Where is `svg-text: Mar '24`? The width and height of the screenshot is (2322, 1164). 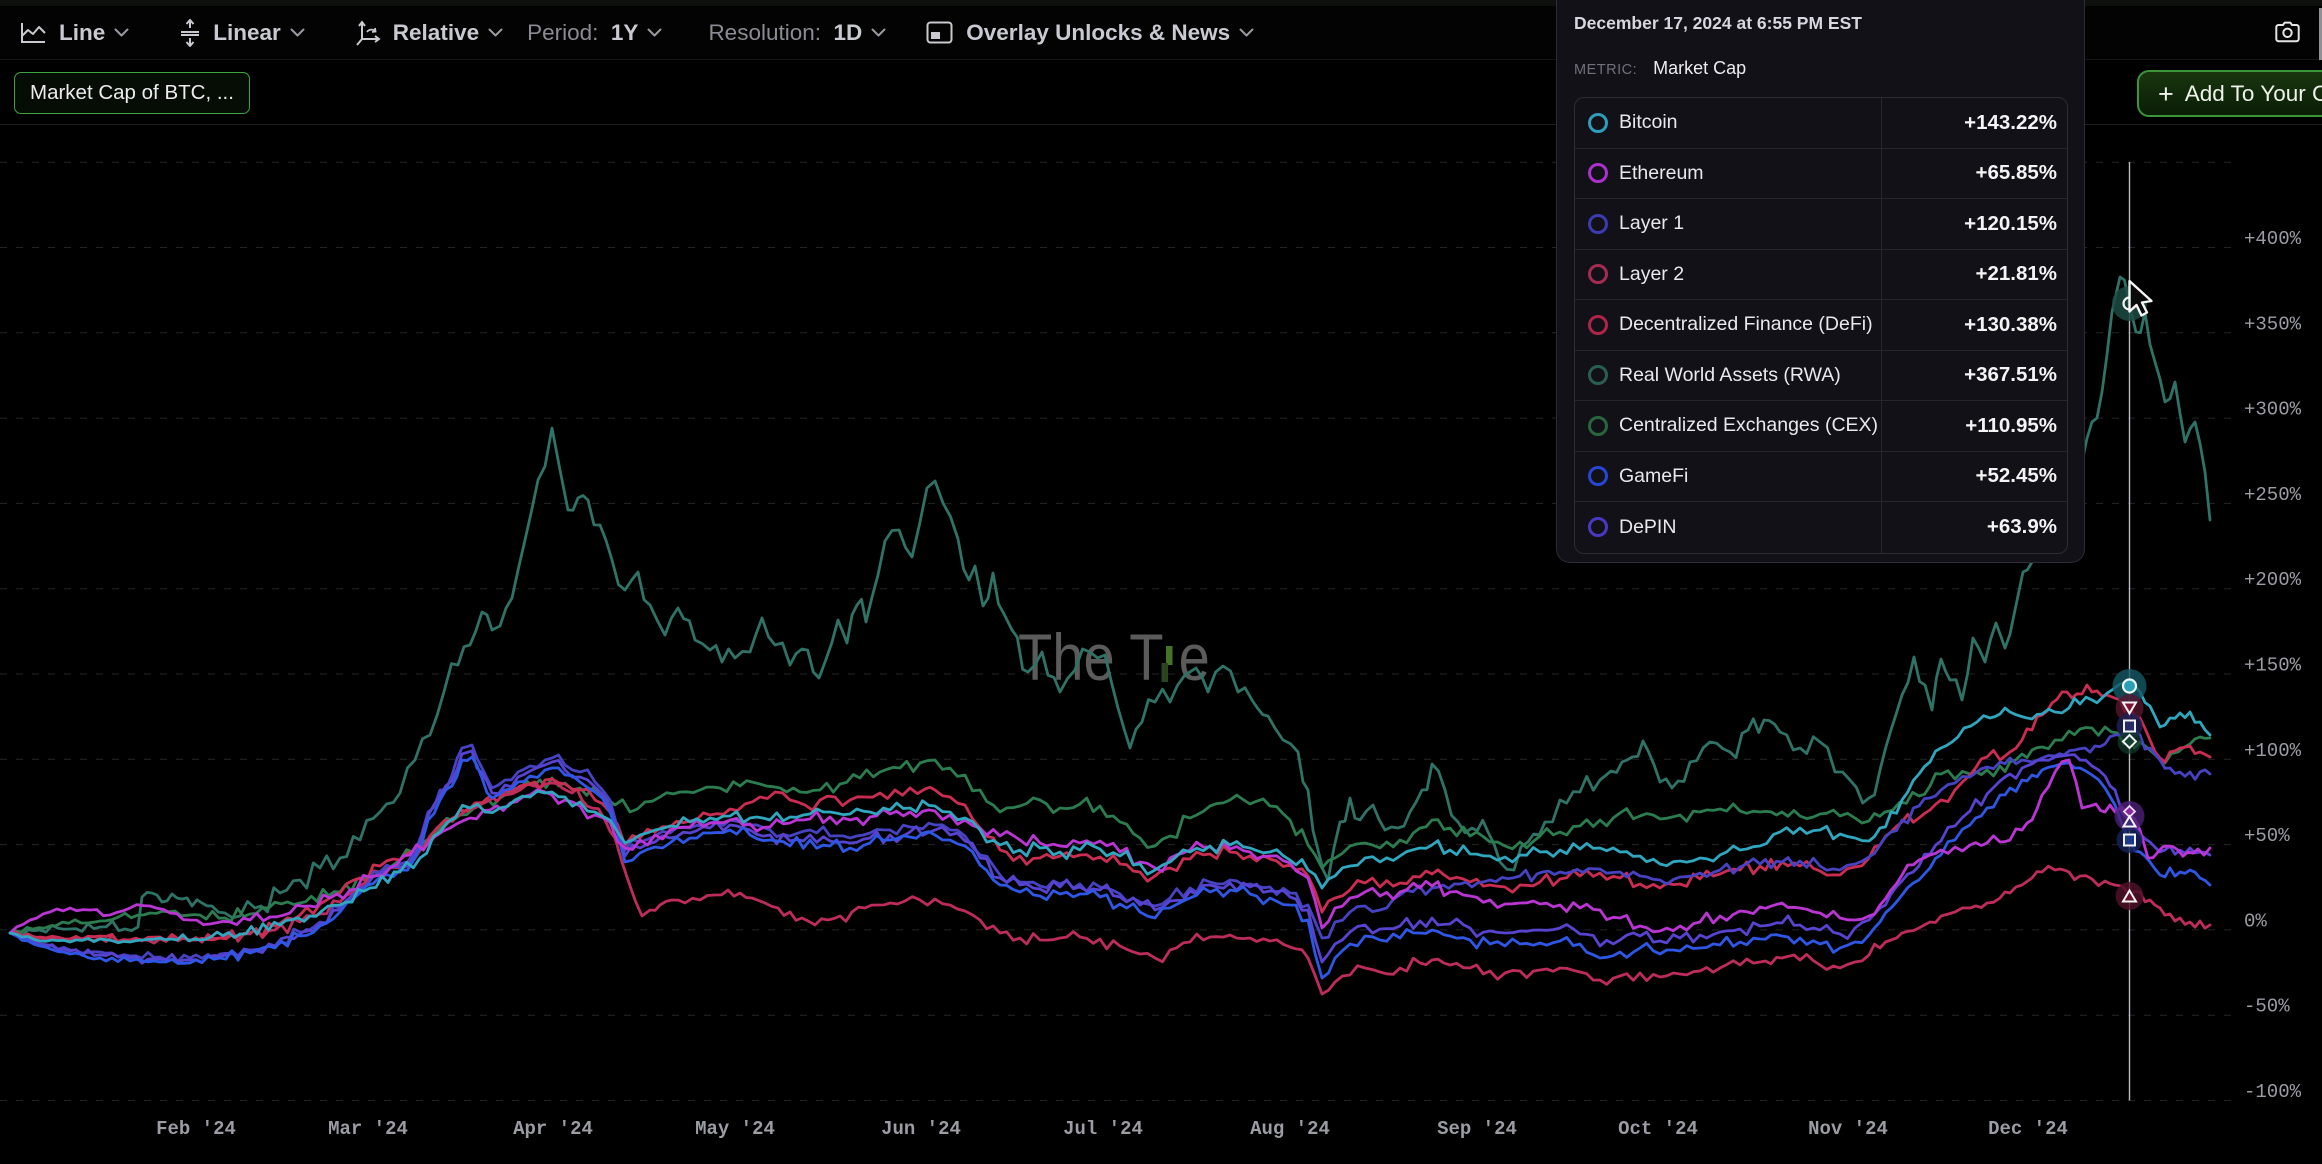 svg-text: Mar '24 is located at coordinates (368, 1129).